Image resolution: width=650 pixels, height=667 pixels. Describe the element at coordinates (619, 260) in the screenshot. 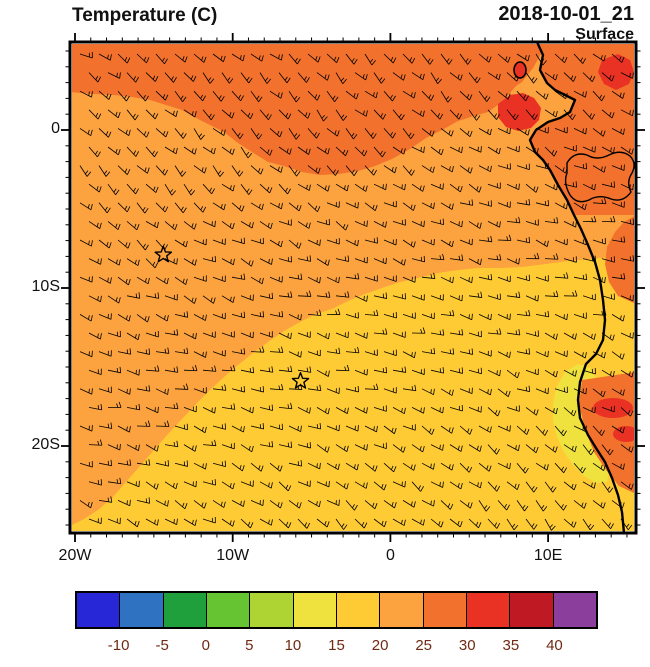

I see `land-east-strip` at that location.